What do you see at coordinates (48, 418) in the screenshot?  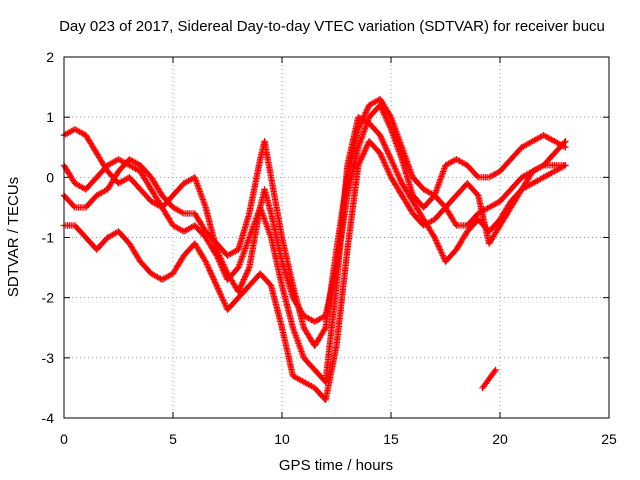 I see `y-tick-label: -4` at bounding box center [48, 418].